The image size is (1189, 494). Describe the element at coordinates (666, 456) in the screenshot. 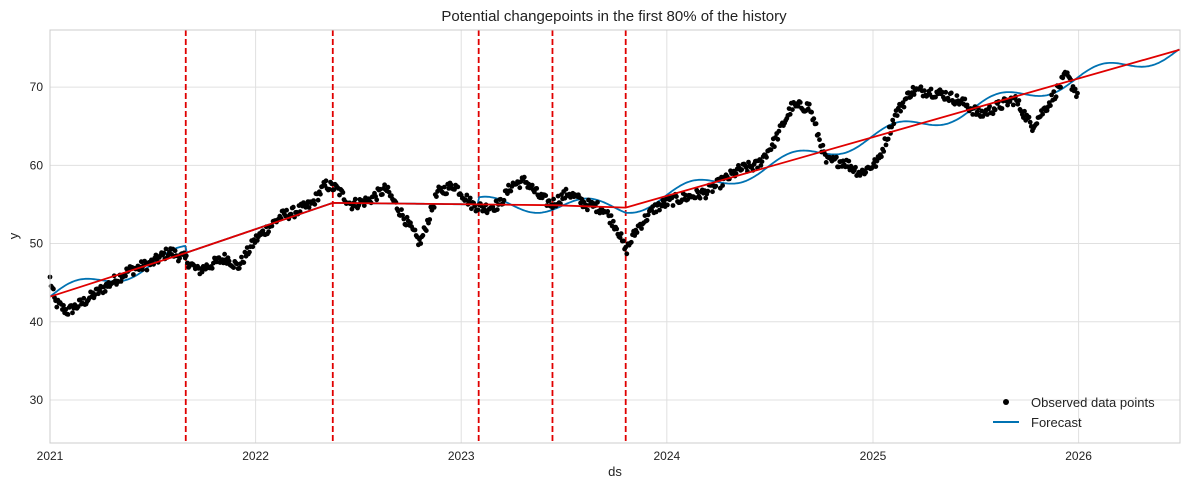

I see `x-tick-label: 2024` at that location.